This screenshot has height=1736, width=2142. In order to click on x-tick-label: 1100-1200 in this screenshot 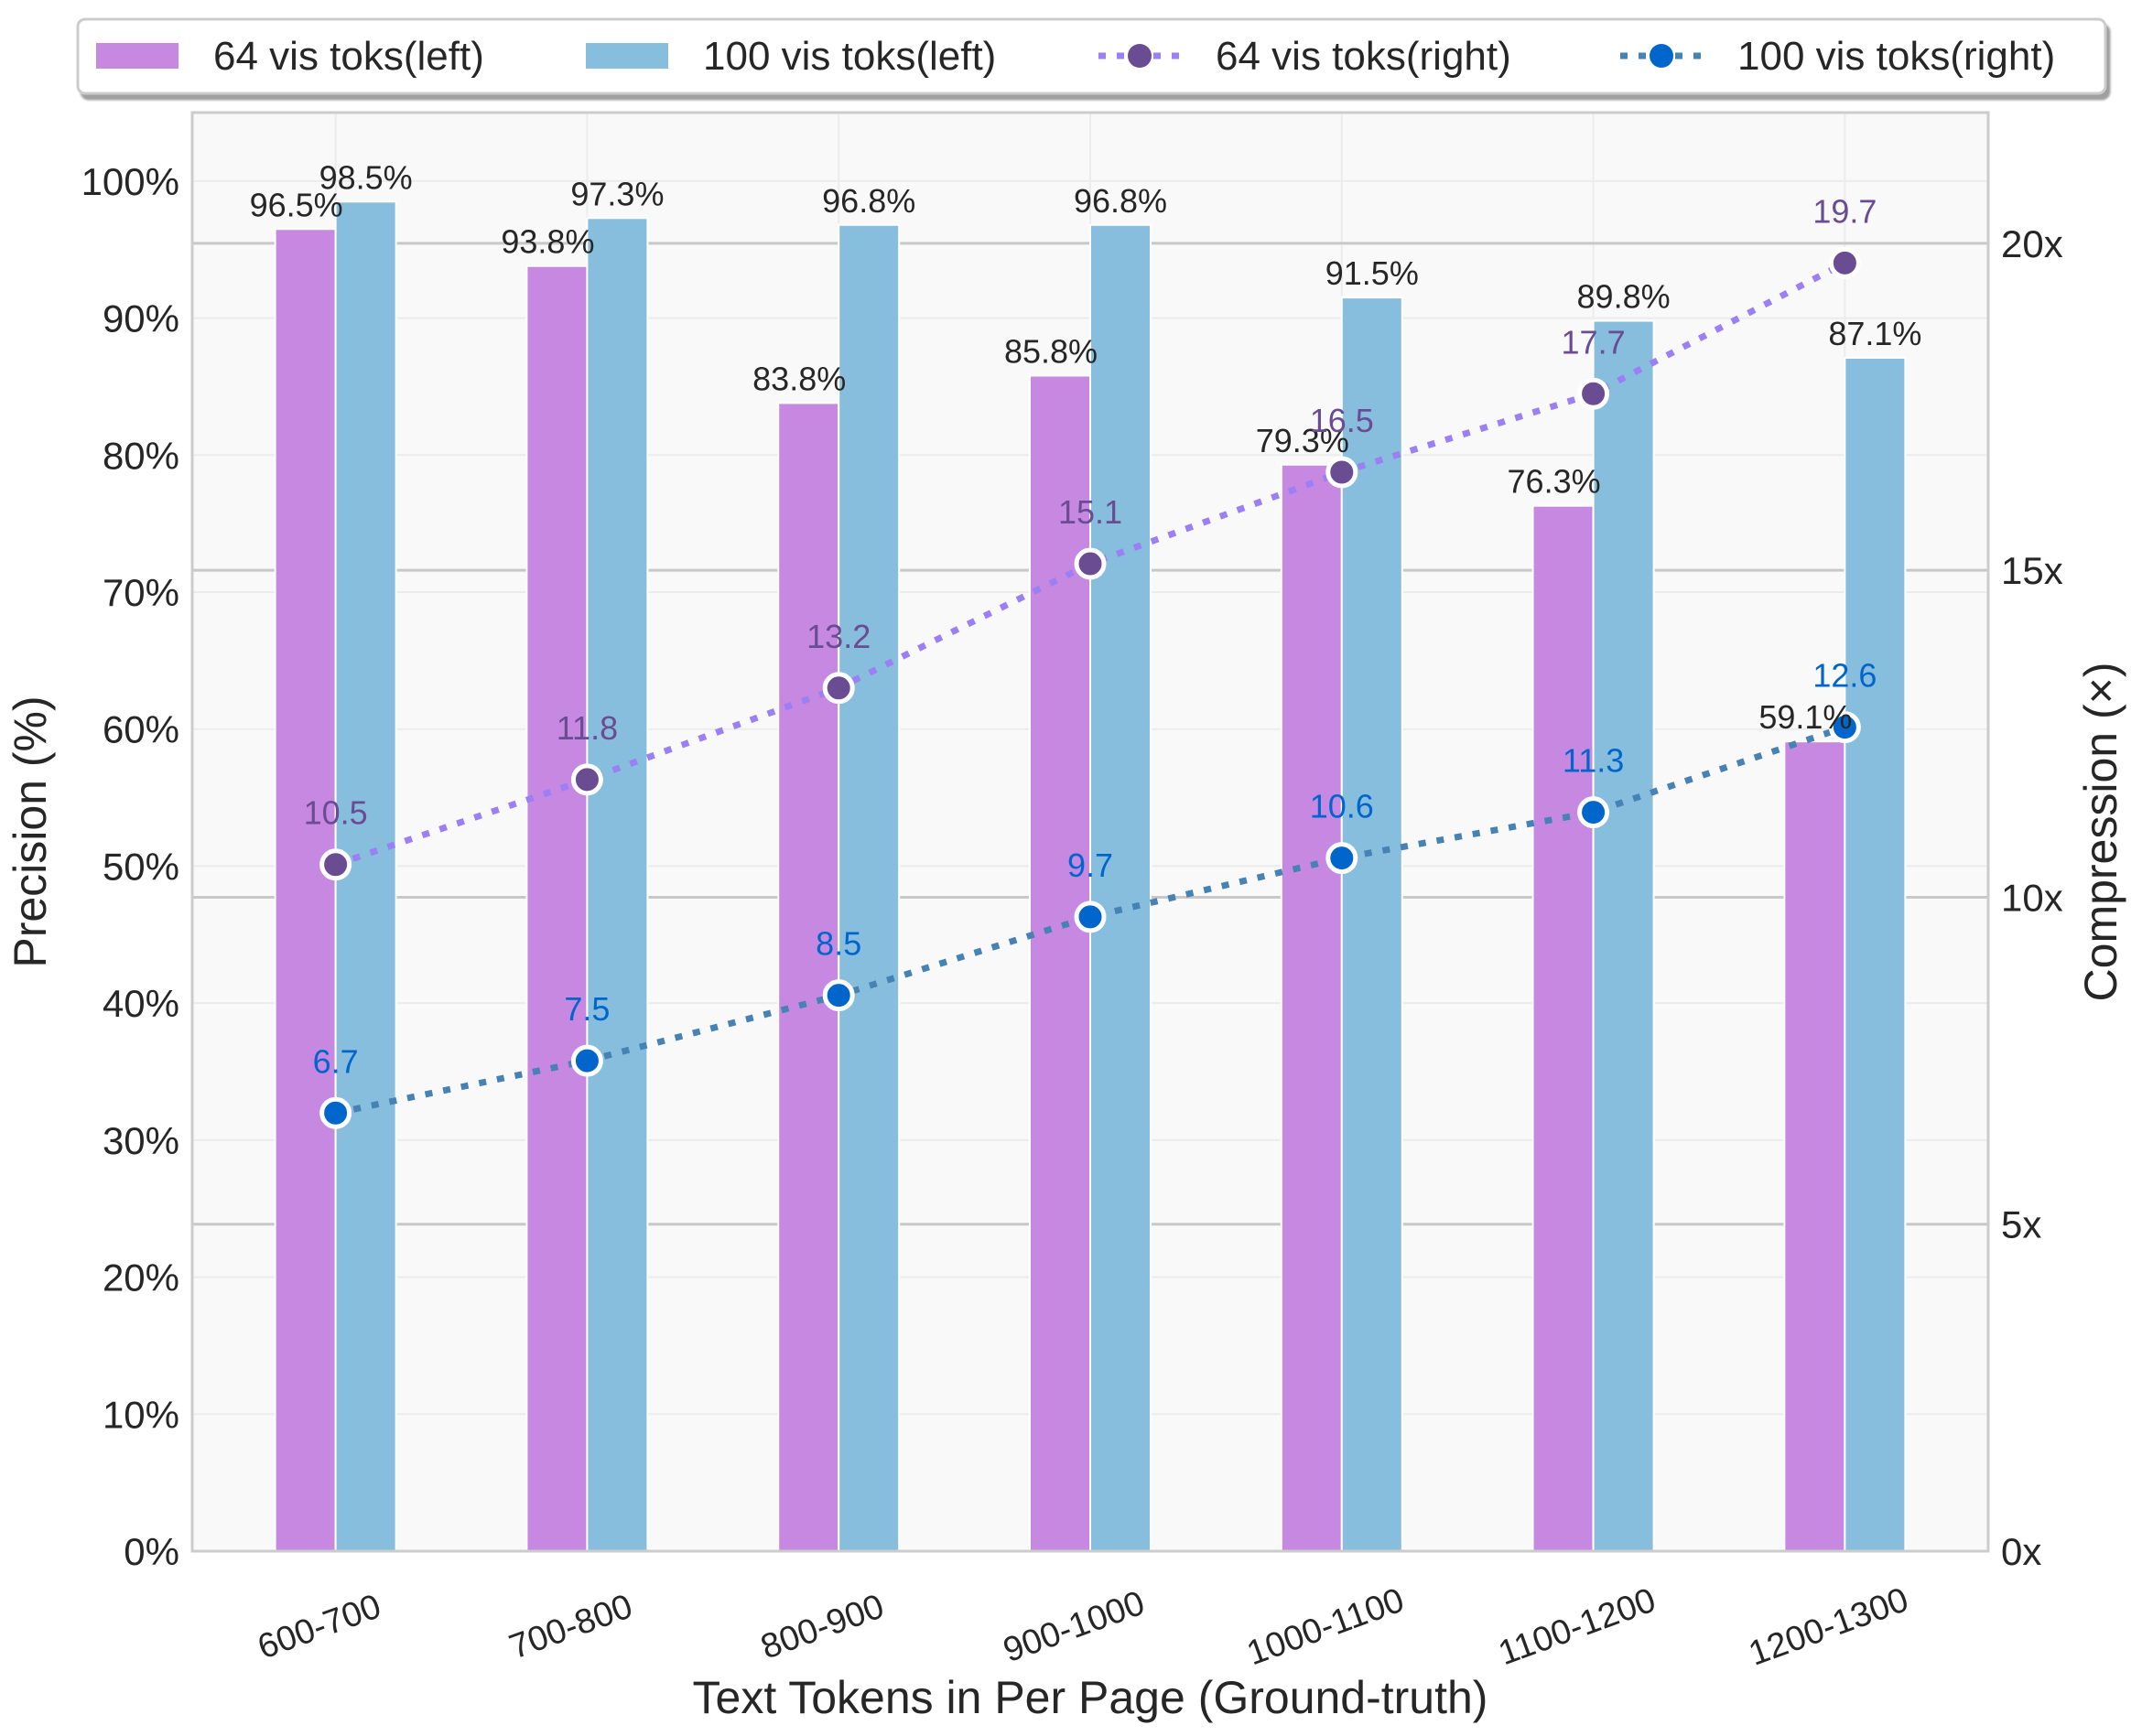, I will do `click(1577, 1627)`.